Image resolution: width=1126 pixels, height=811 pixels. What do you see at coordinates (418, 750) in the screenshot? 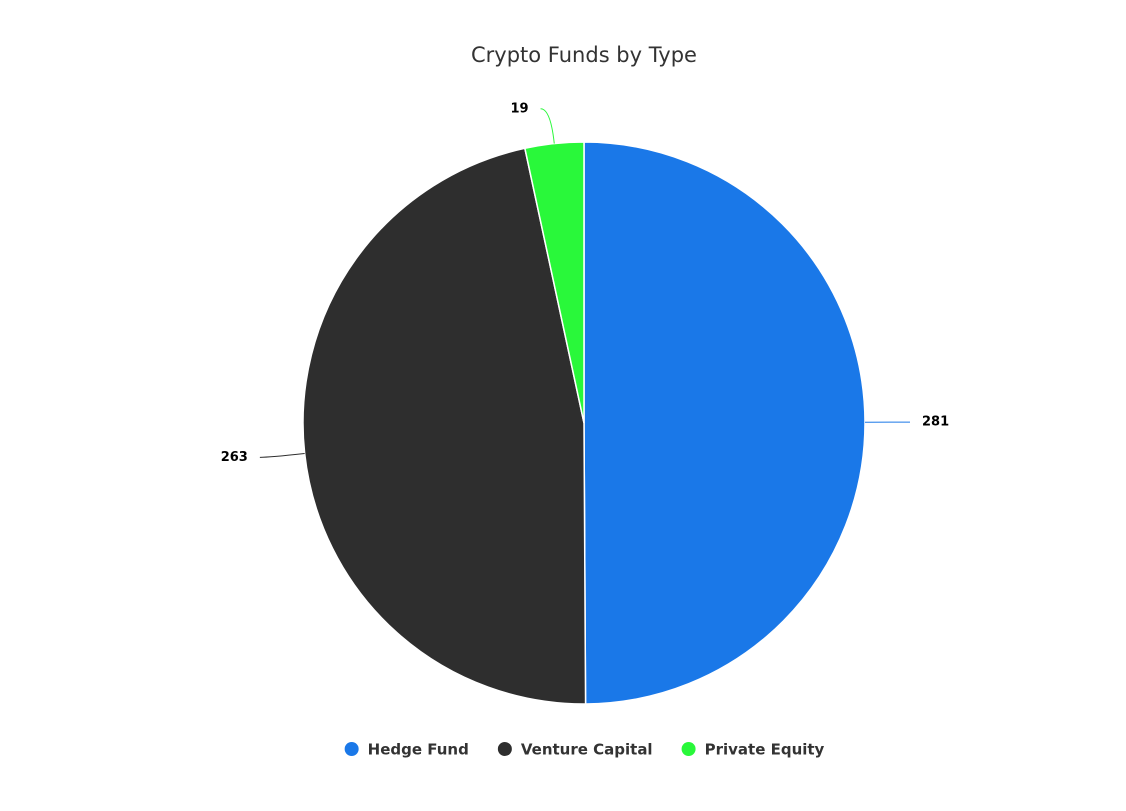
I see `legend-label: Hedge Fund` at bounding box center [418, 750].